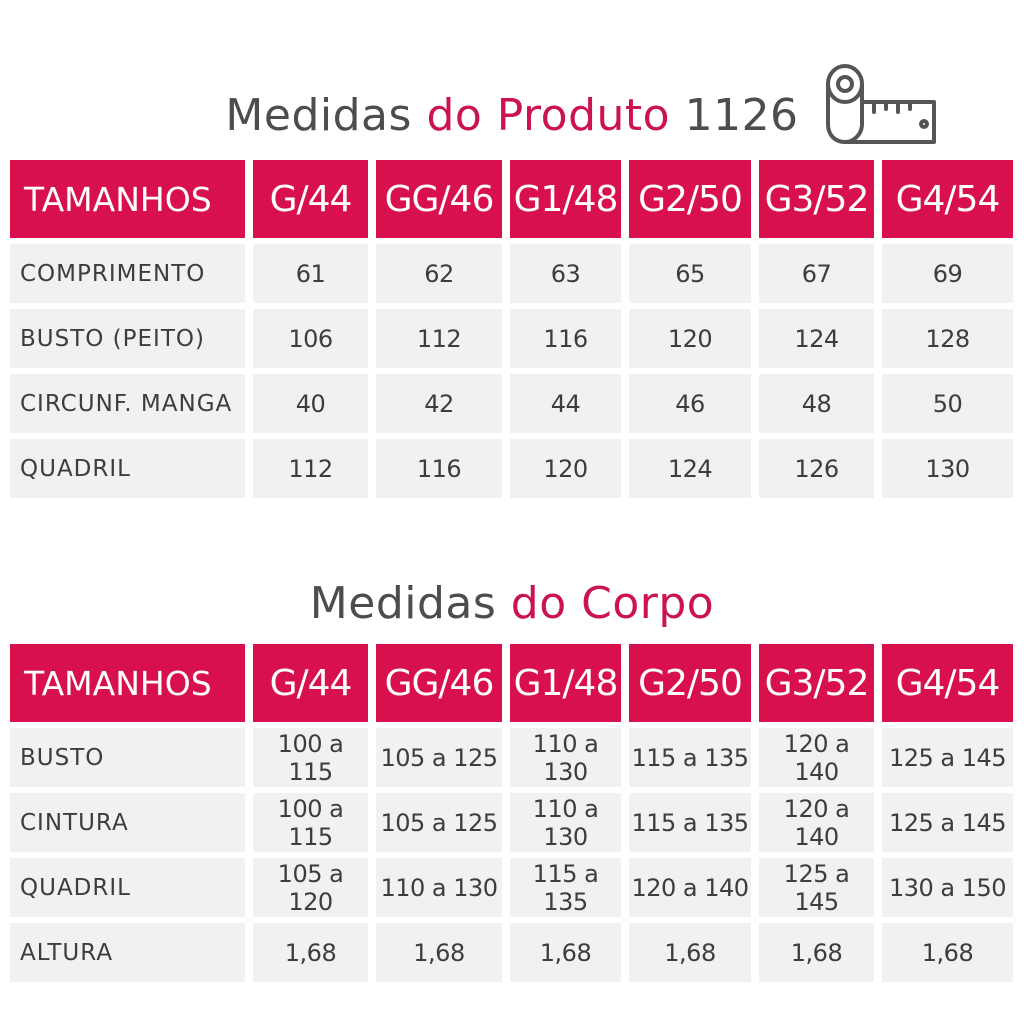  What do you see at coordinates (816, 403) in the screenshot?
I see `measurement-cell: 48` at bounding box center [816, 403].